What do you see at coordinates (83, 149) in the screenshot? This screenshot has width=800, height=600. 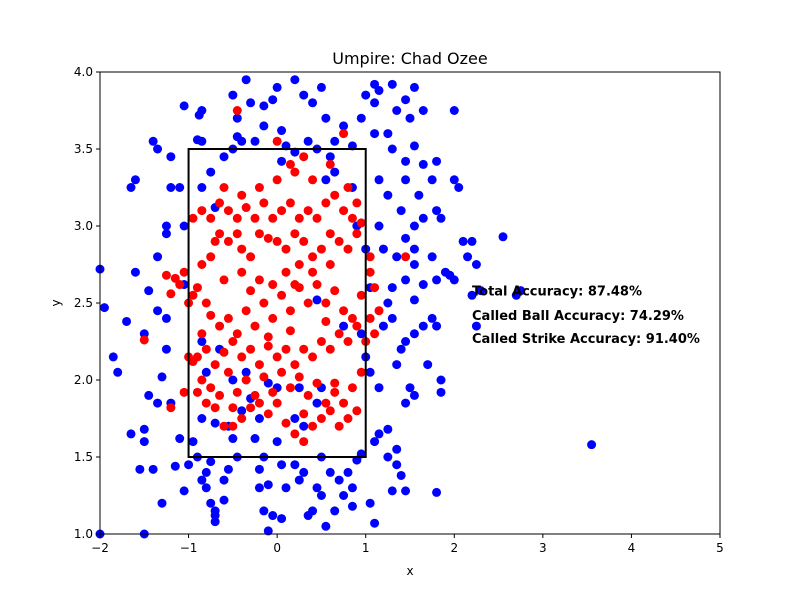 I see `y-tick-label: 3.5` at bounding box center [83, 149].